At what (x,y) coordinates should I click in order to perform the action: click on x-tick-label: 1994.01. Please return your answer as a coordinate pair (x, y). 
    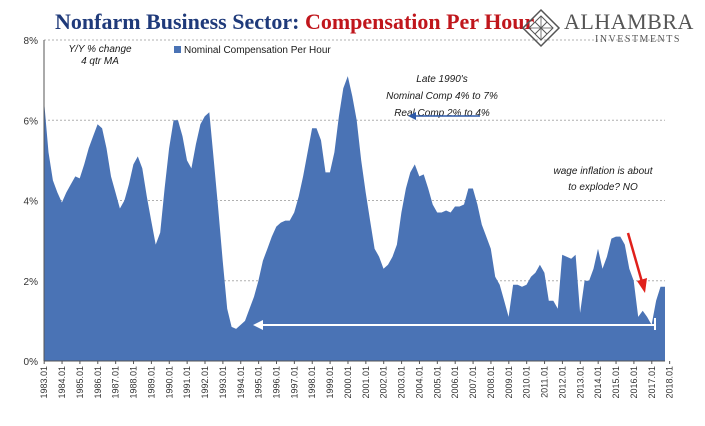
    Looking at the image, I should click on (241, 382).